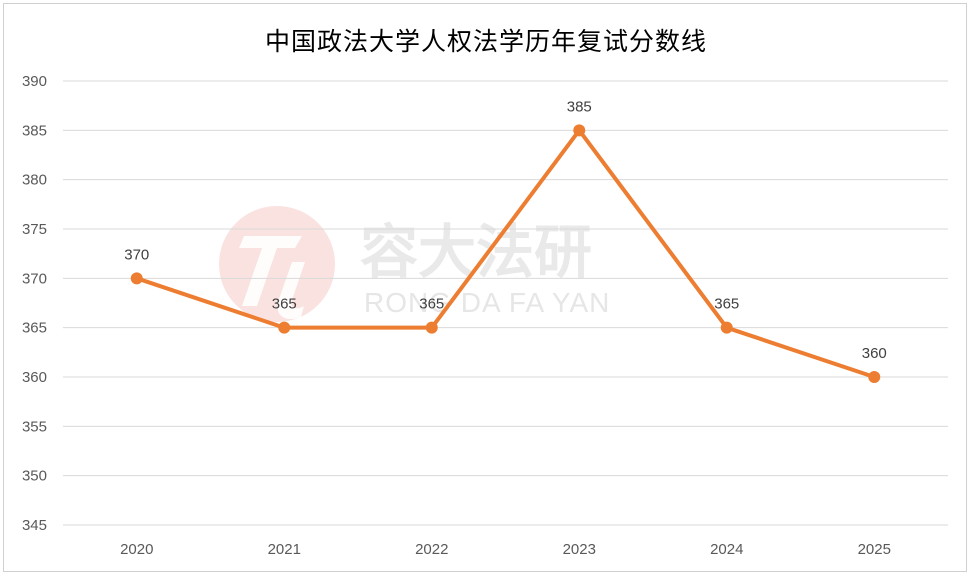  What do you see at coordinates (874, 549) in the screenshot?
I see `x-tick-label: 2025` at bounding box center [874, 549].